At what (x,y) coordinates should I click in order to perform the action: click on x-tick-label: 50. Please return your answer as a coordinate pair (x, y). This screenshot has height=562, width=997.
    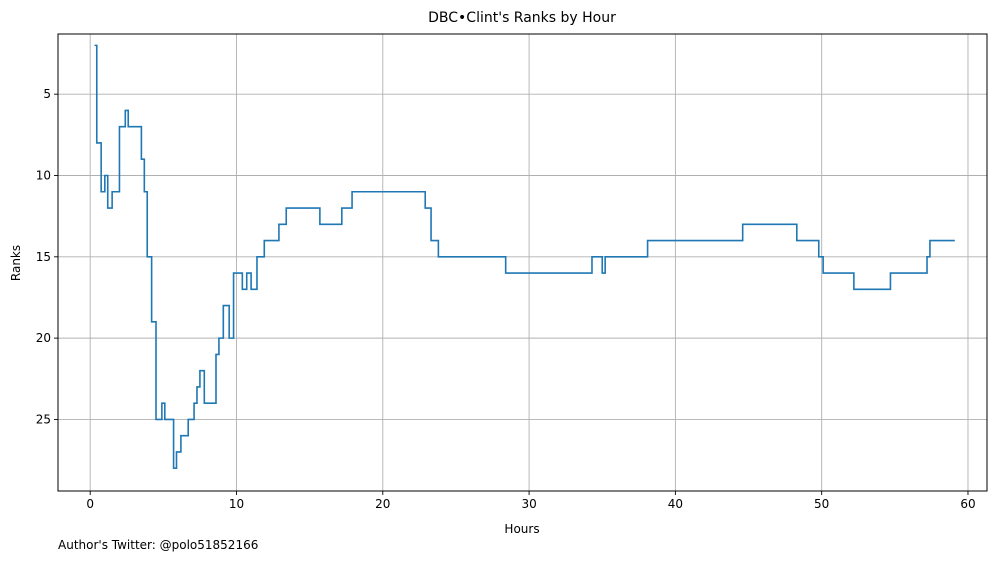
    Looking at the image, I should click on (821, 504).